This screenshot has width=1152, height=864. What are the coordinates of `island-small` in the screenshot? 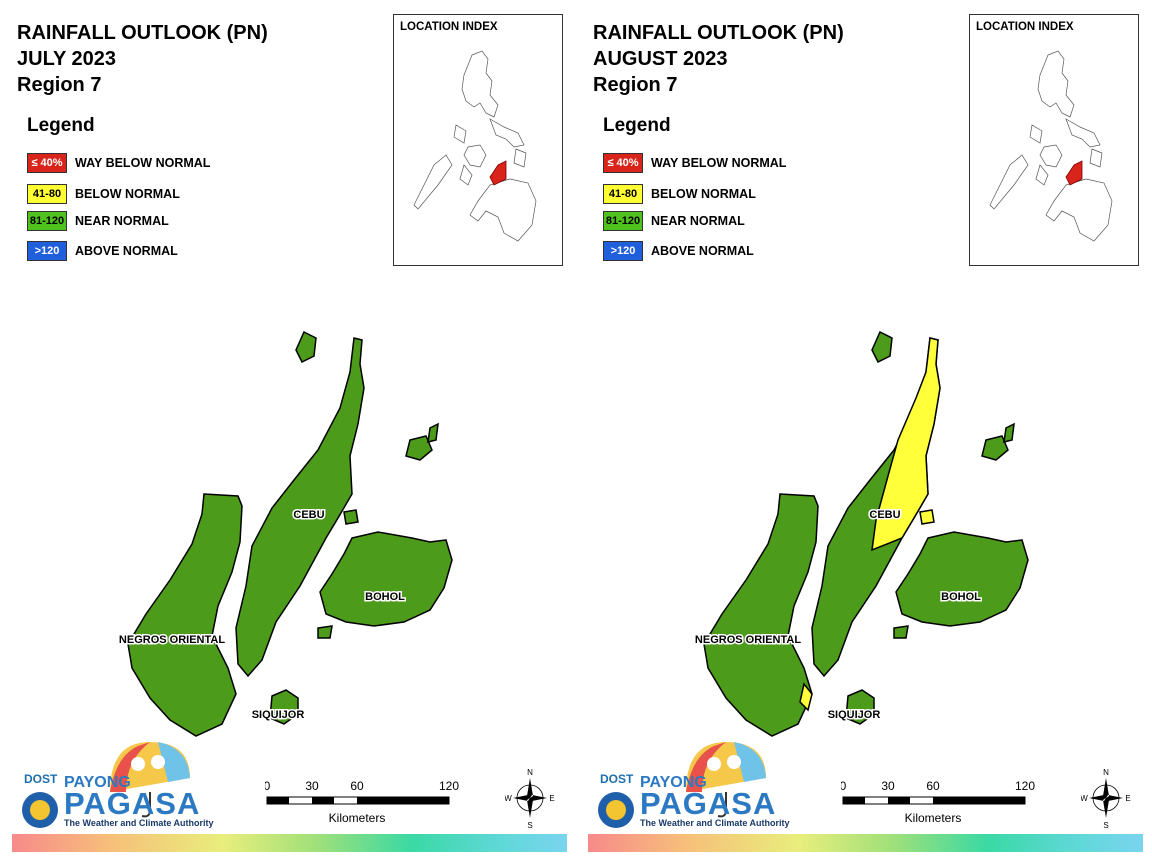 It's located at (901, 632).